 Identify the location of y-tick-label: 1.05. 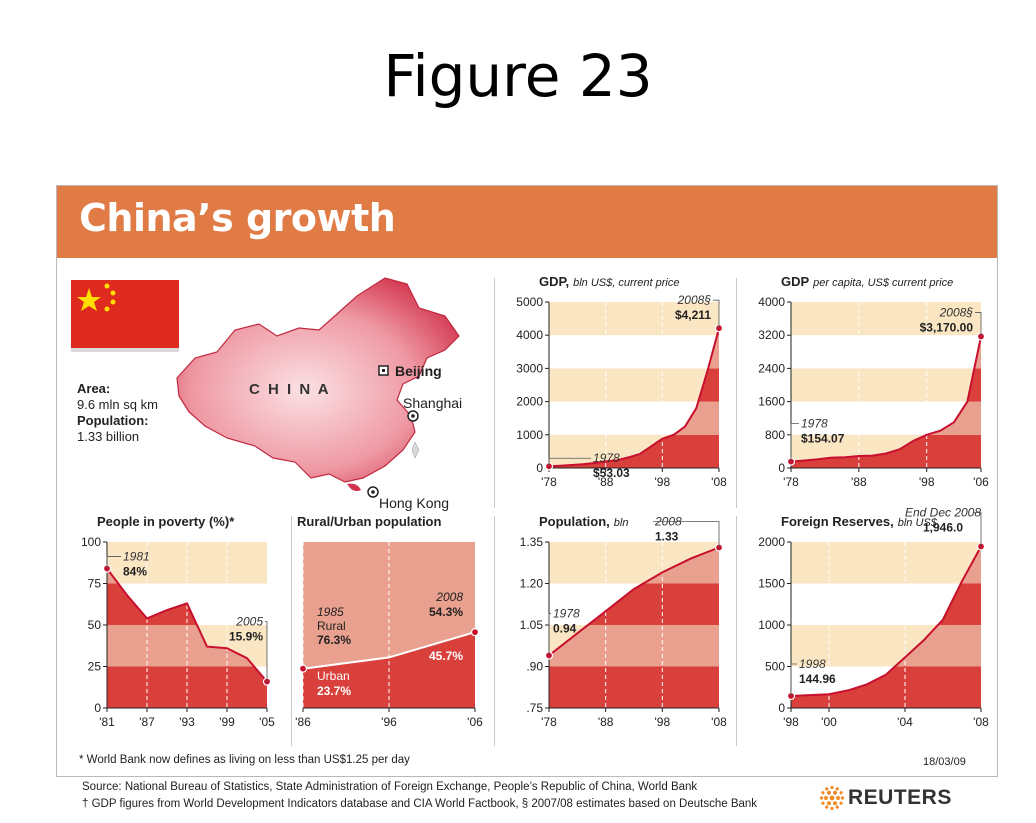
(532, 625).